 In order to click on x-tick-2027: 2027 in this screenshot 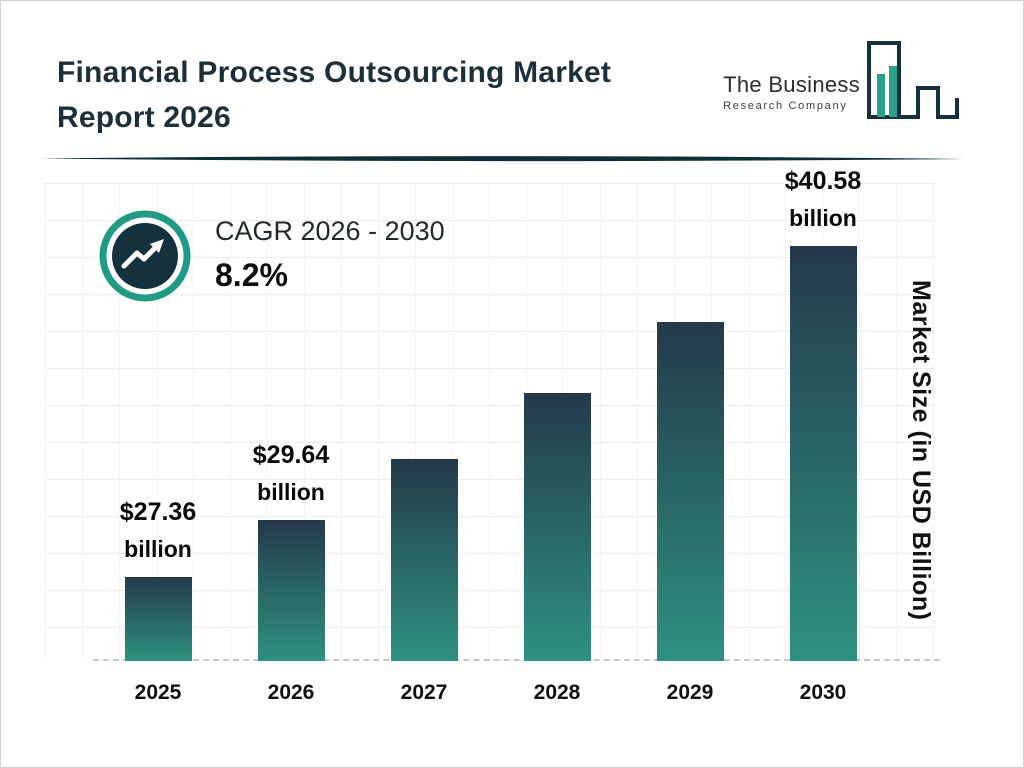, I will do `click(424, 692)`.